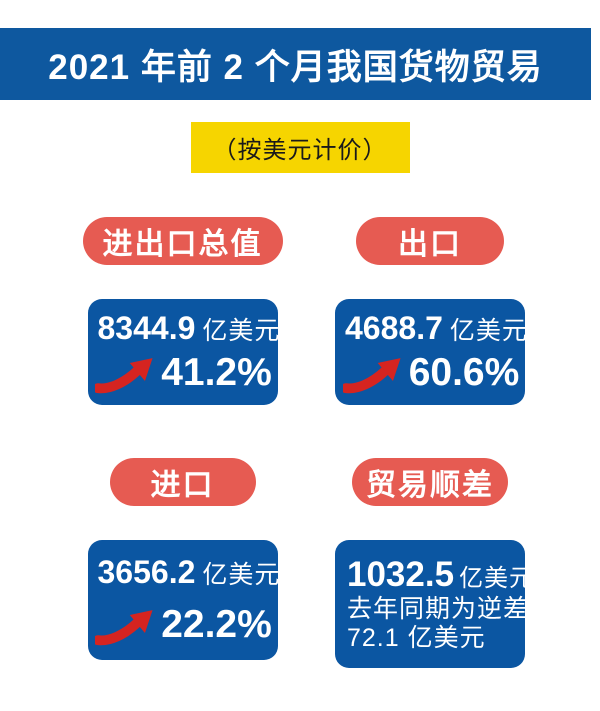 The height and width of the screenshot is (711, 600). I want to click on currency-note-badge: （按美元计价）, so click(300, 147).